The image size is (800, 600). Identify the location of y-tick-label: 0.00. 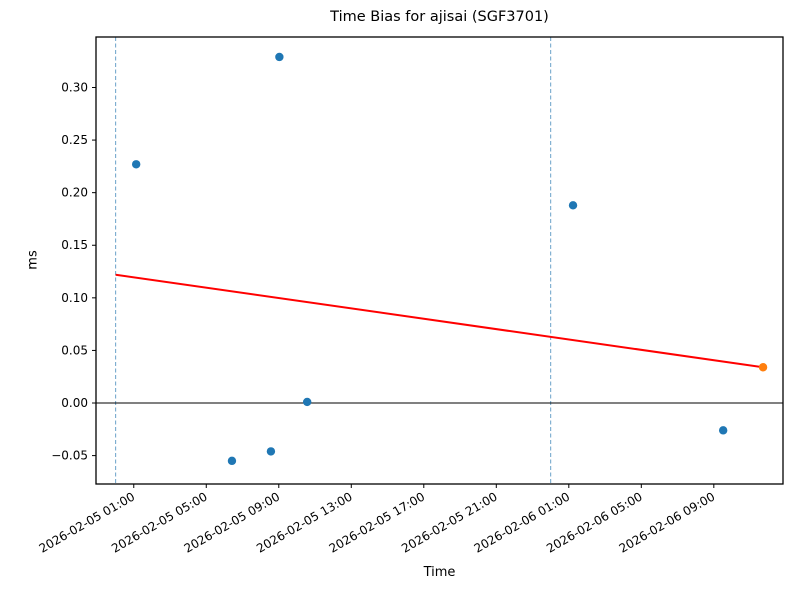
(74, 403).